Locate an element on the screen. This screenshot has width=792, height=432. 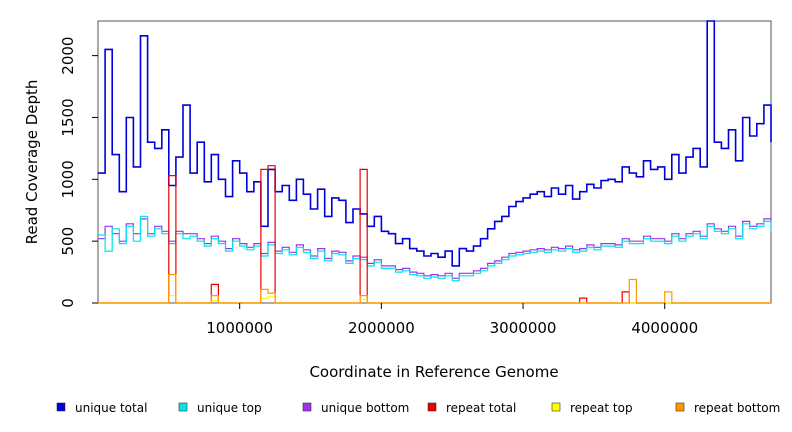
legend-label: repeat top is located at coordinates (601, 408).